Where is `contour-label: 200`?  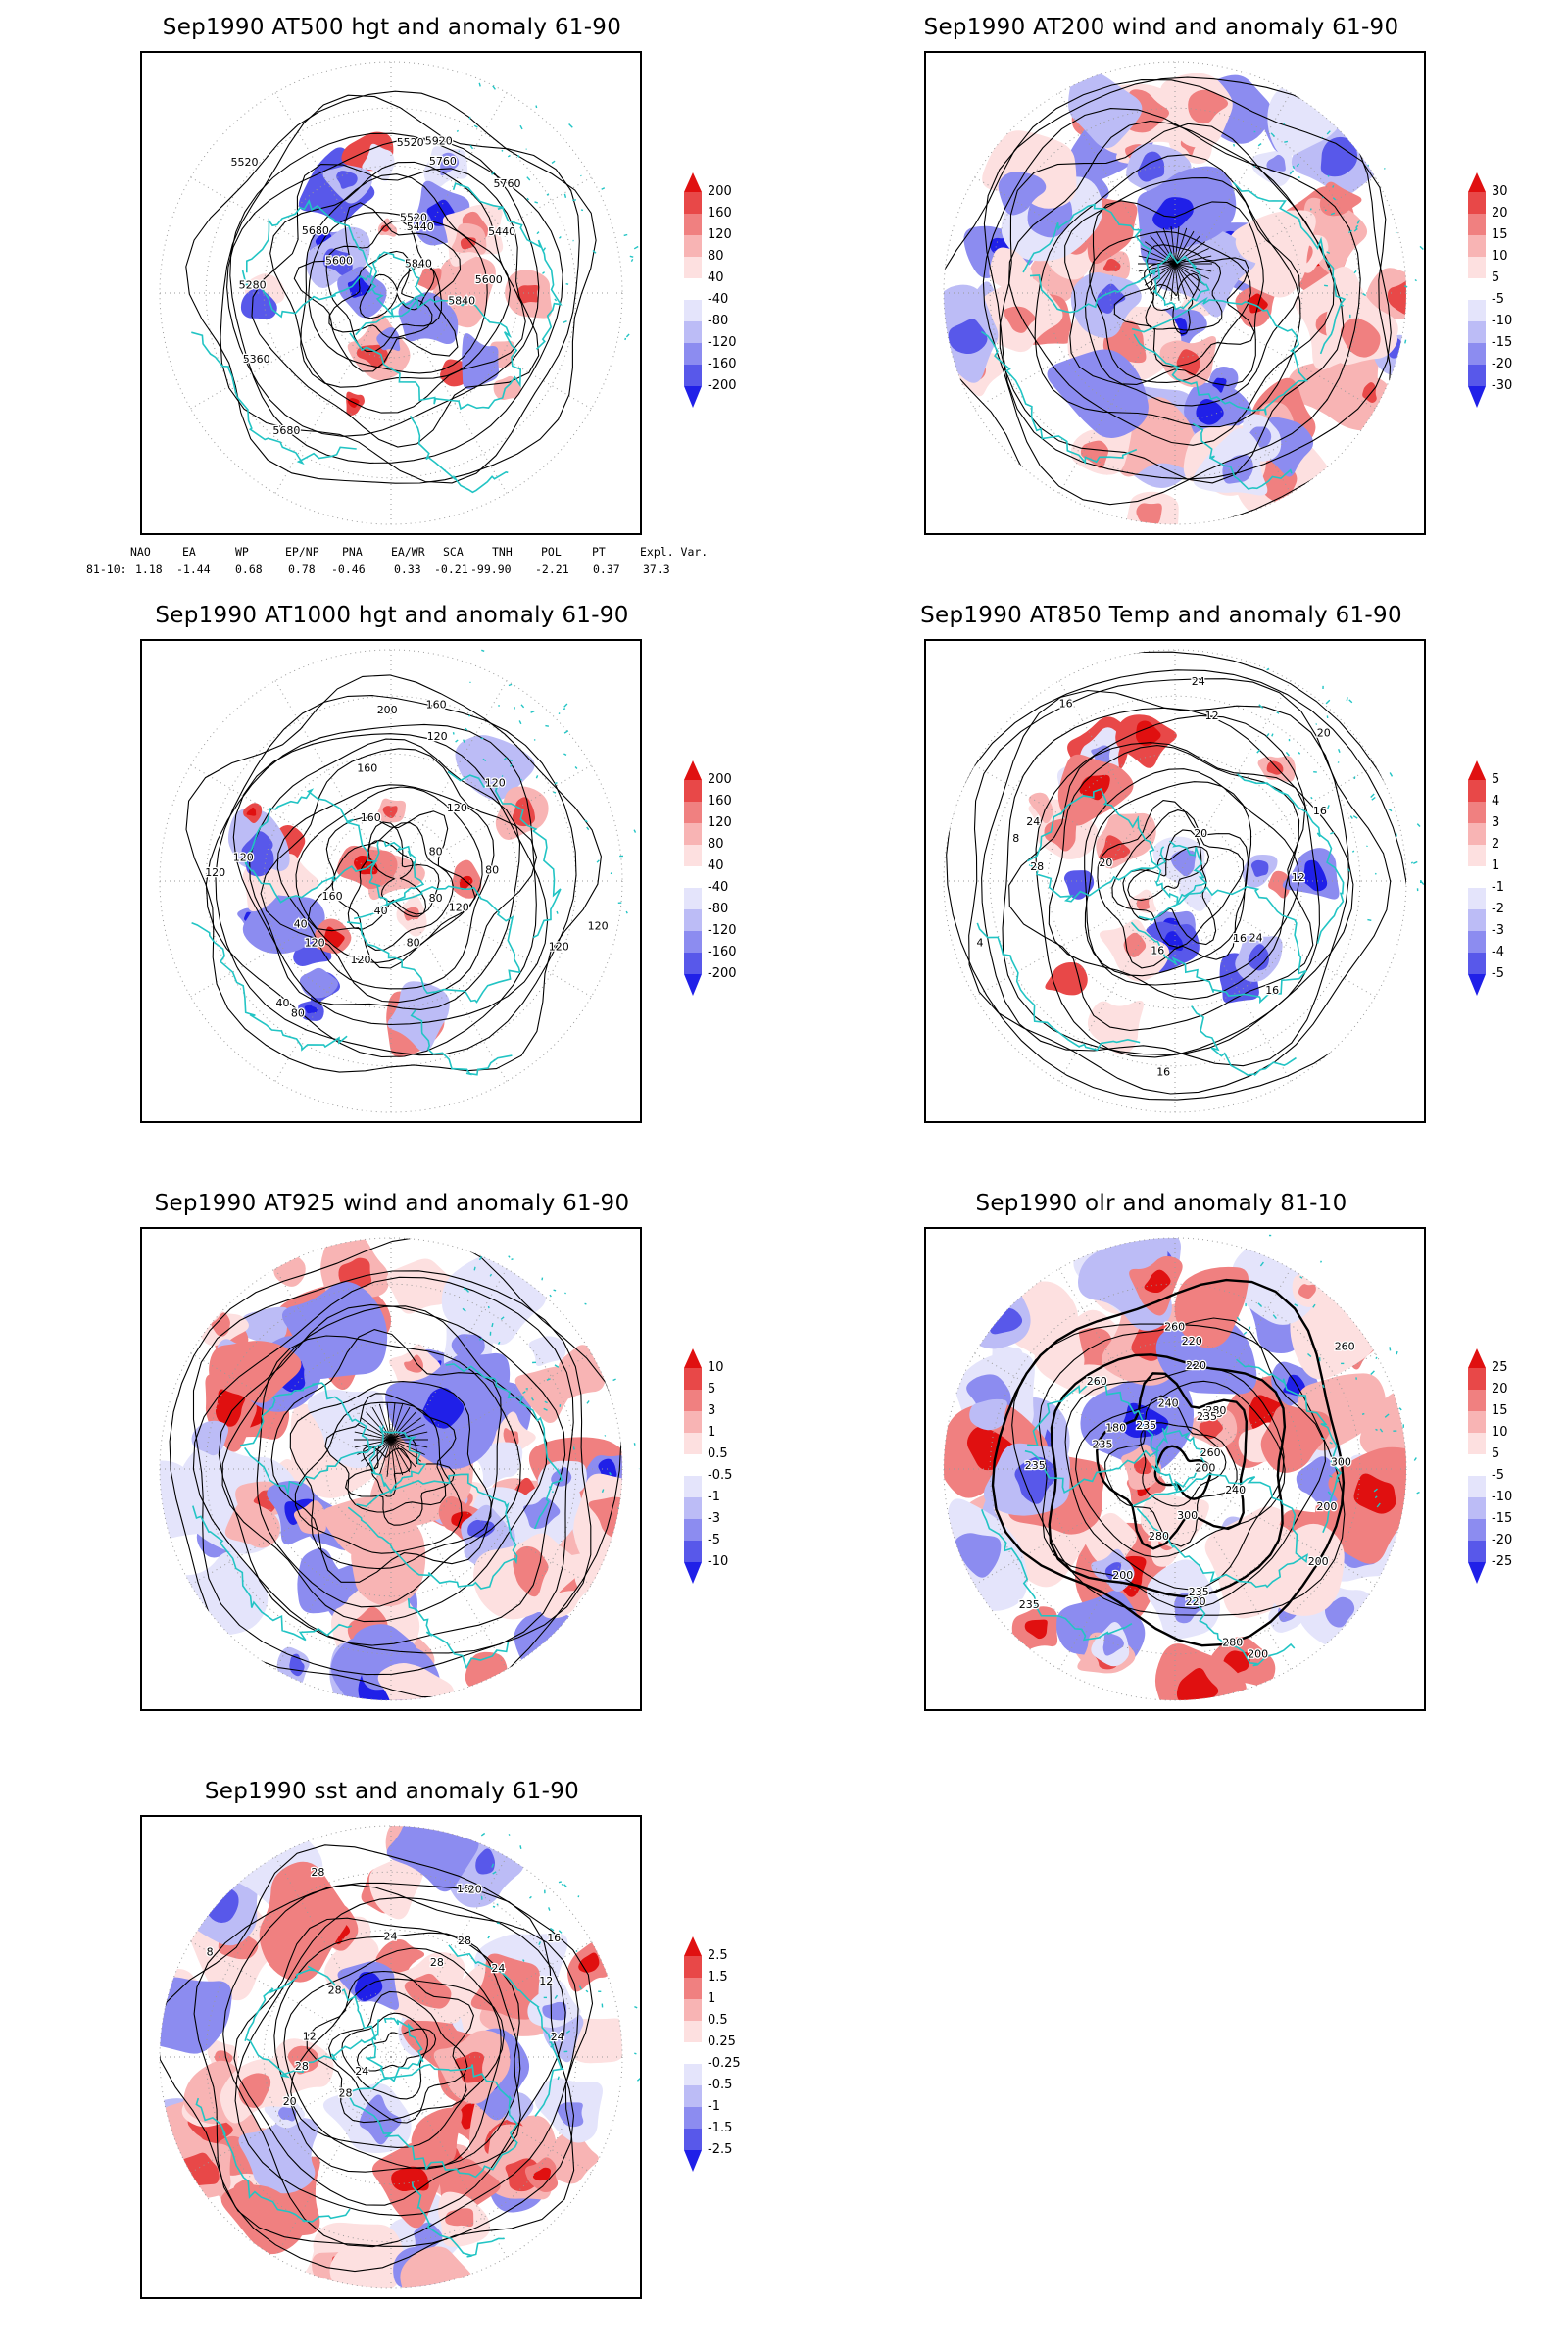 contour-label: 200 is located at coordinates (1205, 1468).